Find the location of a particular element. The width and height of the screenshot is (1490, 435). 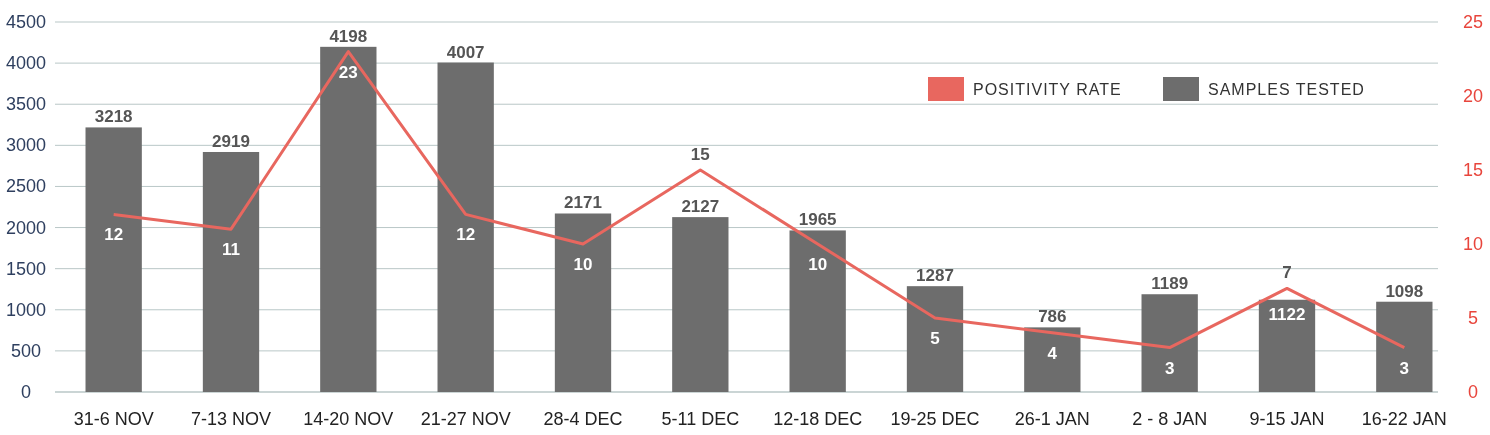

x-tick-label: 28-4 DEC is located at coordinates (583, 419).